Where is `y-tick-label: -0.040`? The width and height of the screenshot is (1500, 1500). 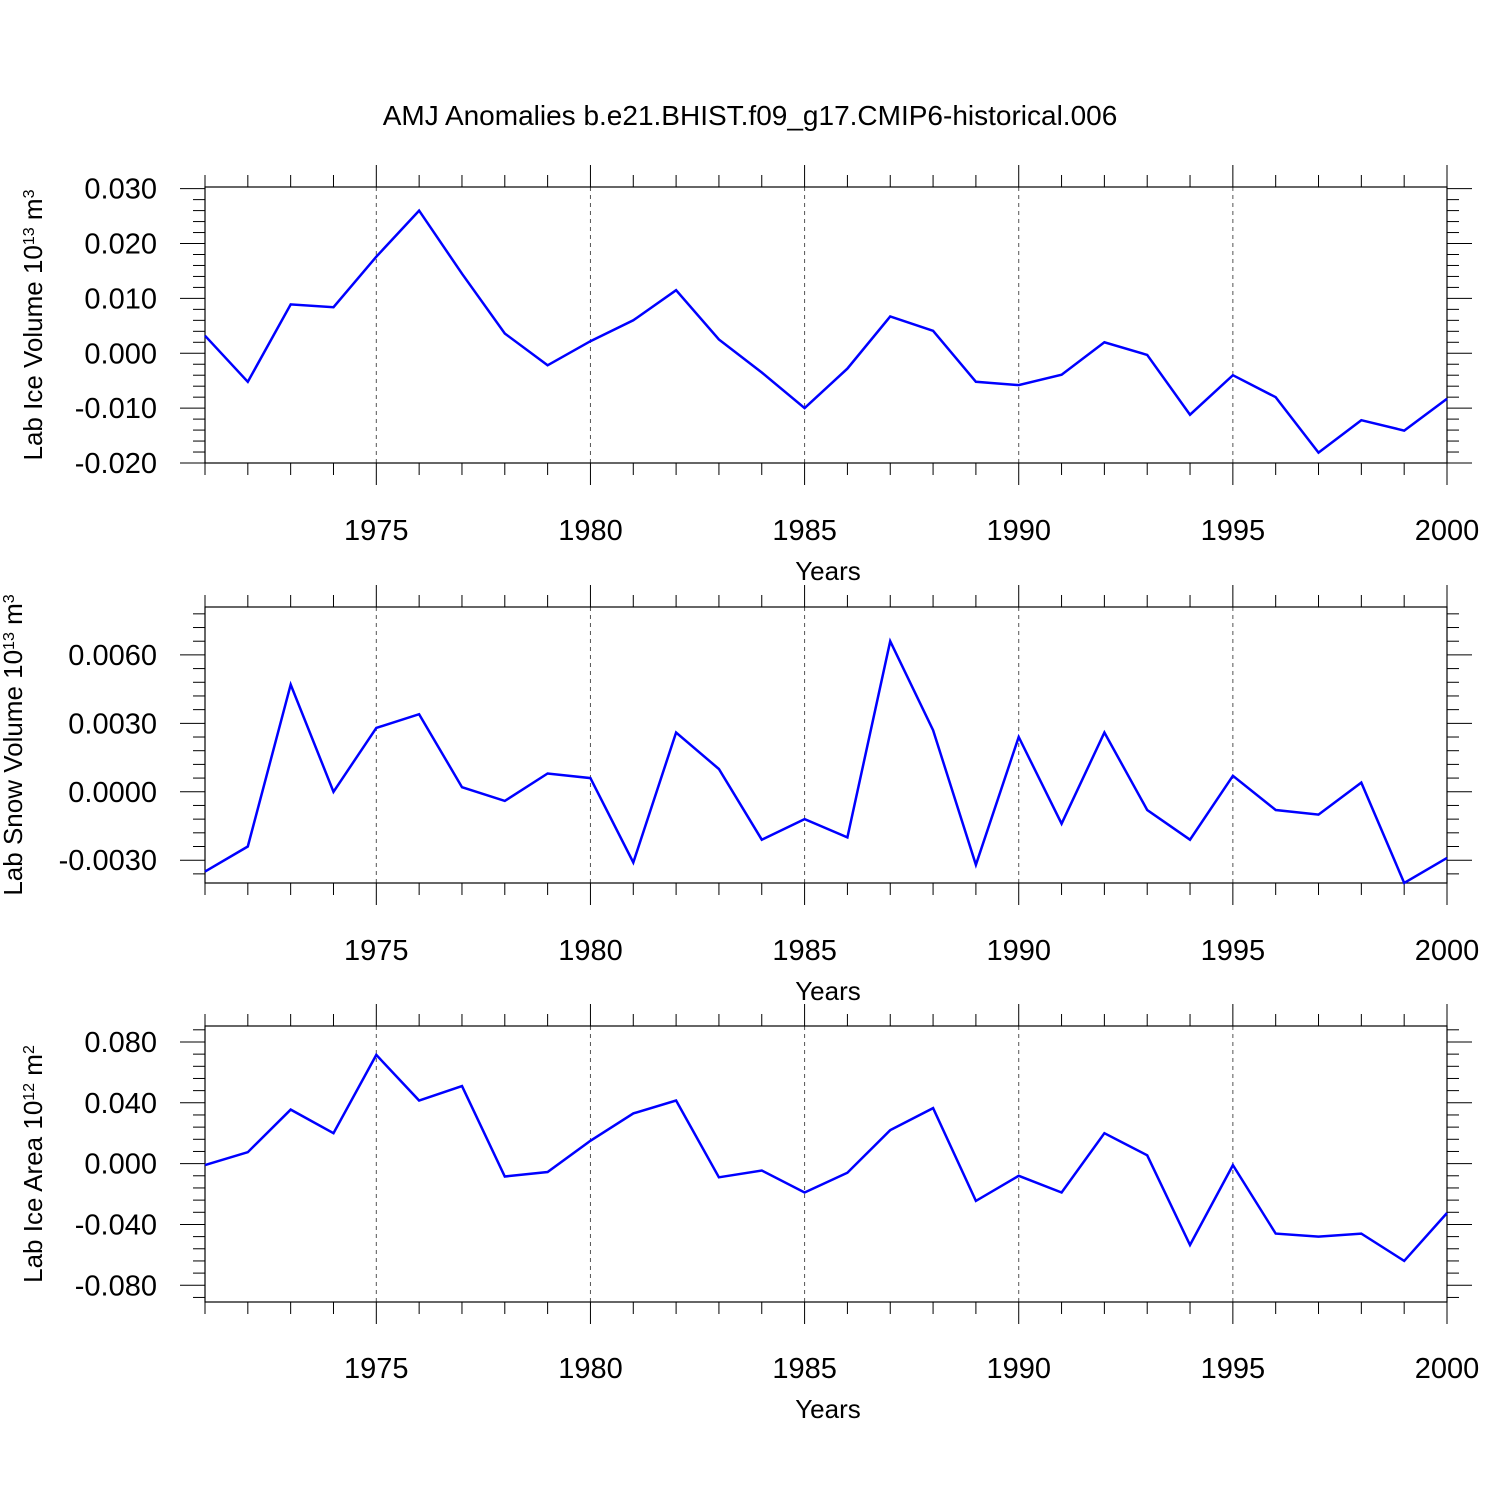 y-tick-label: -0.040 is located at coordinates (116, 1225).